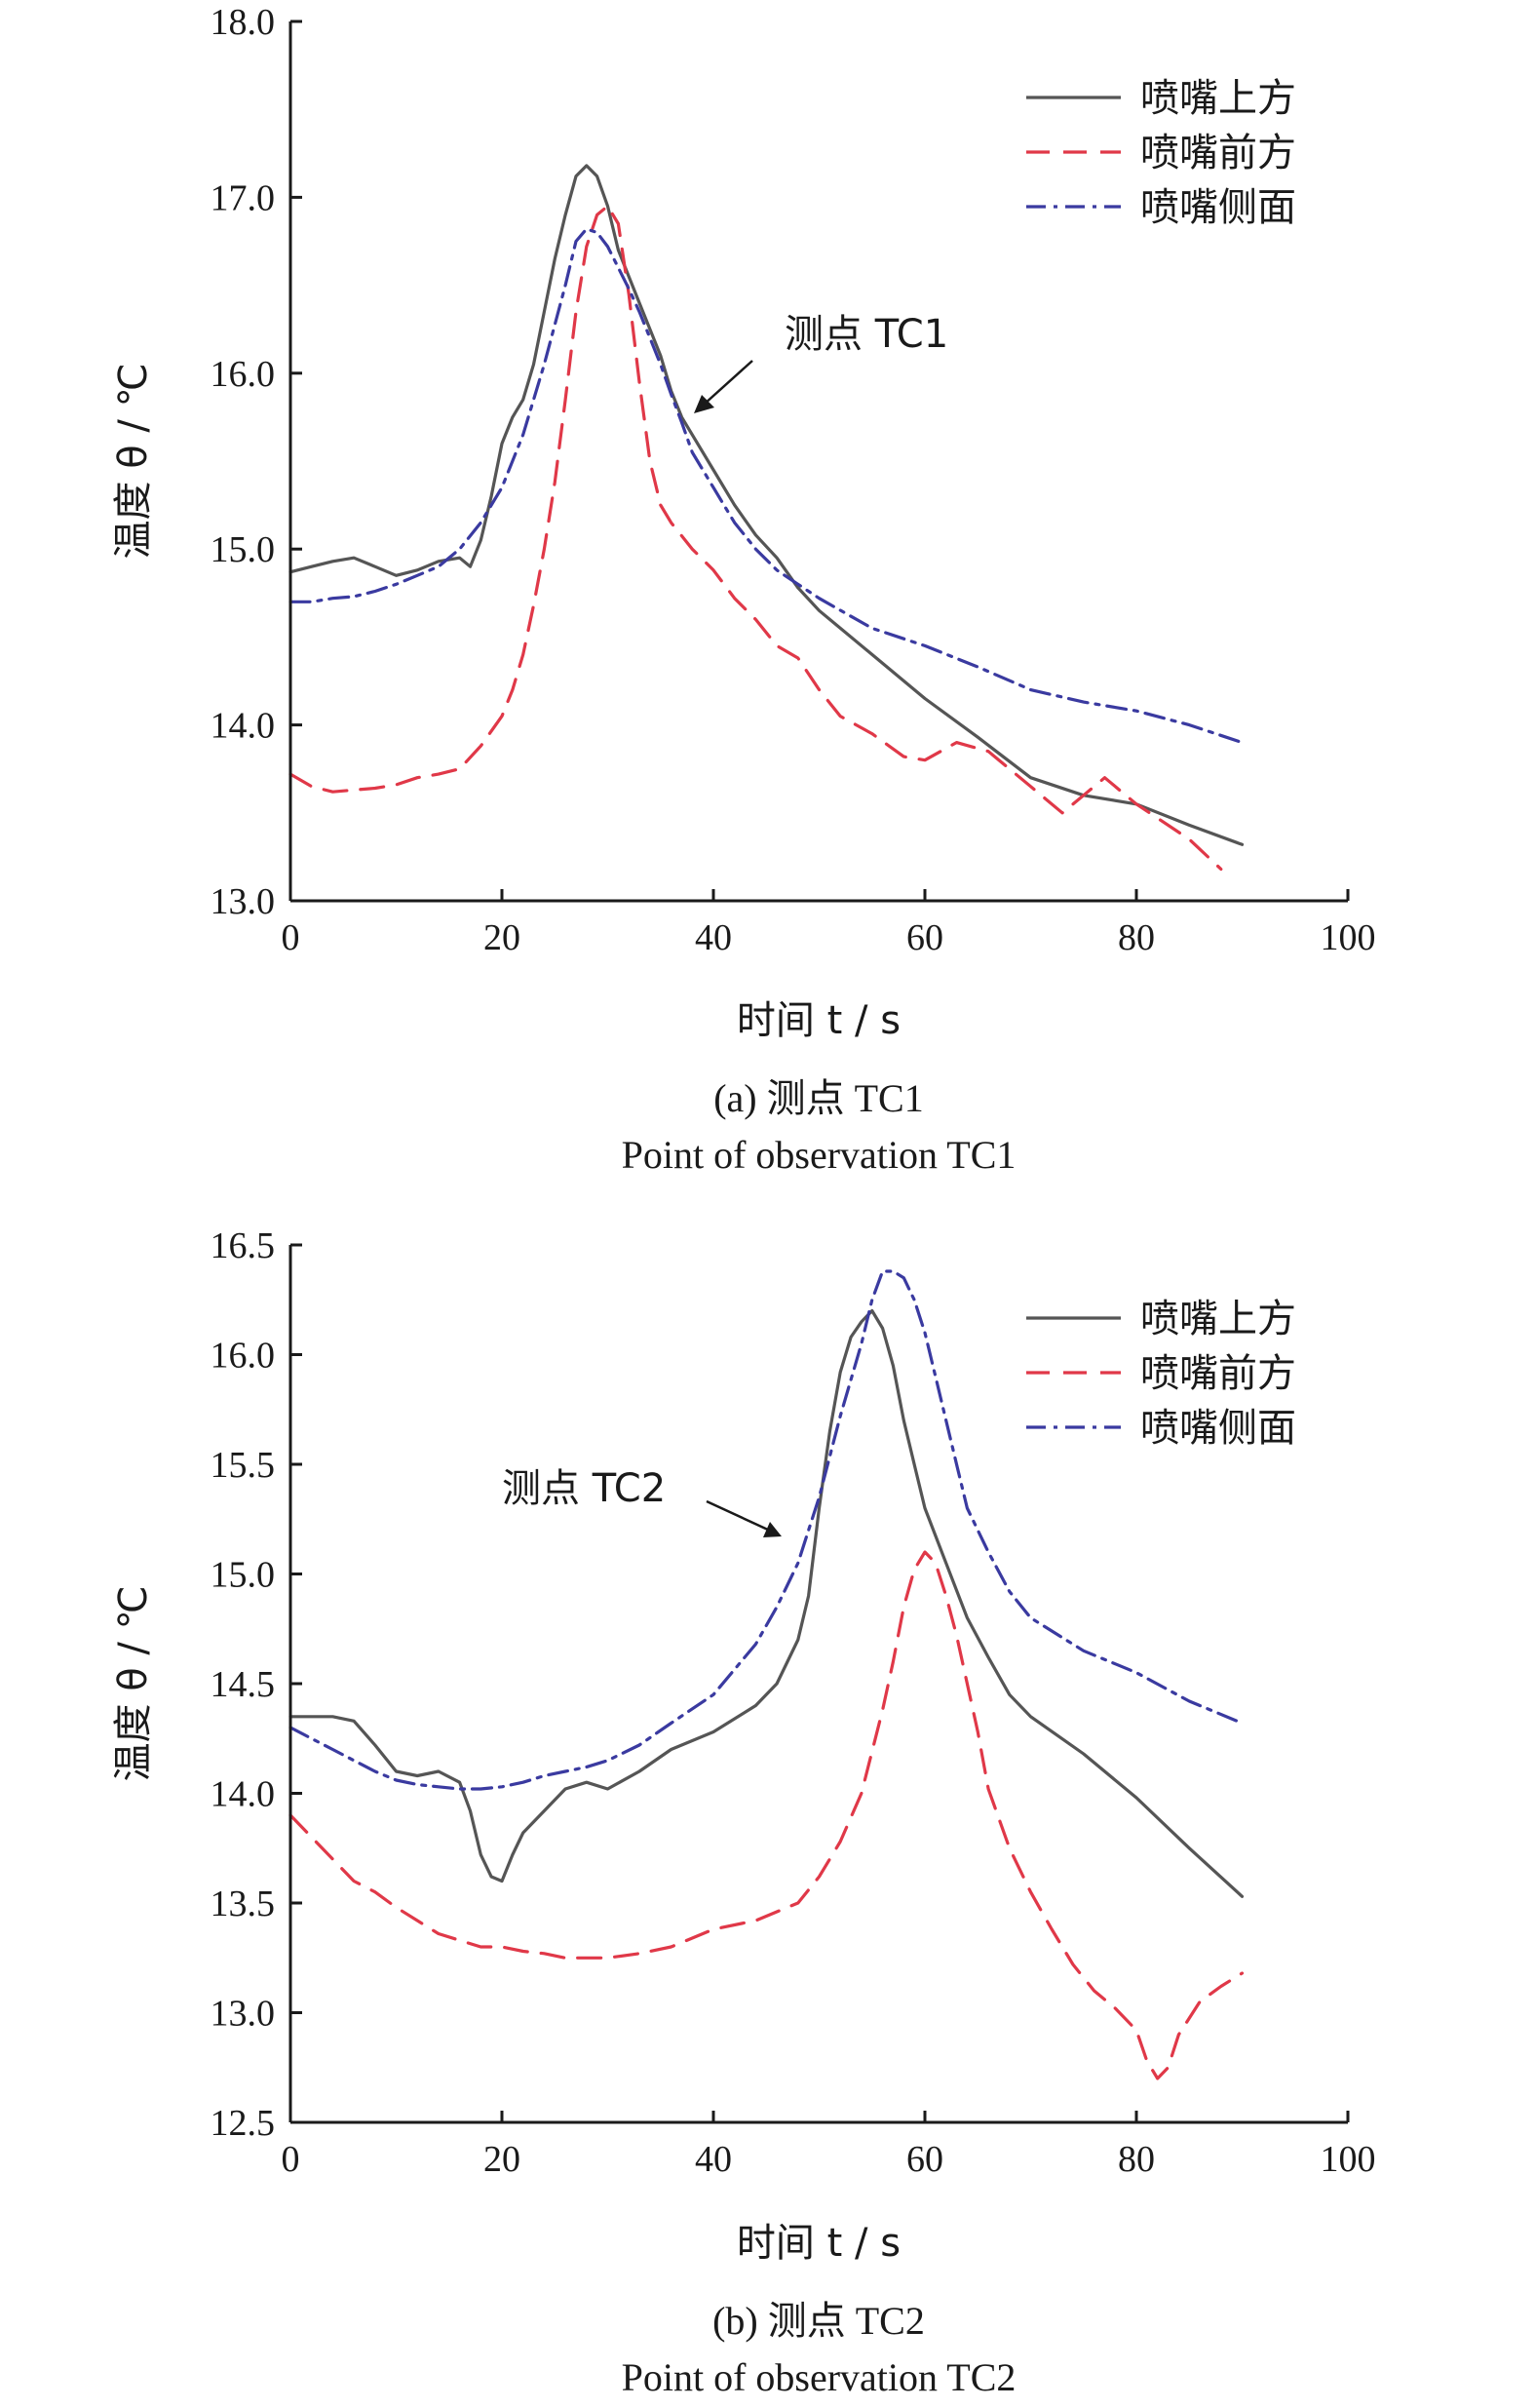 The width and height of the screenshot is (1535, 2408). Describe the element at coordinates (584, 1488) in the screenshot. I see `annotation-label-b: 测点 TC2` at that location.